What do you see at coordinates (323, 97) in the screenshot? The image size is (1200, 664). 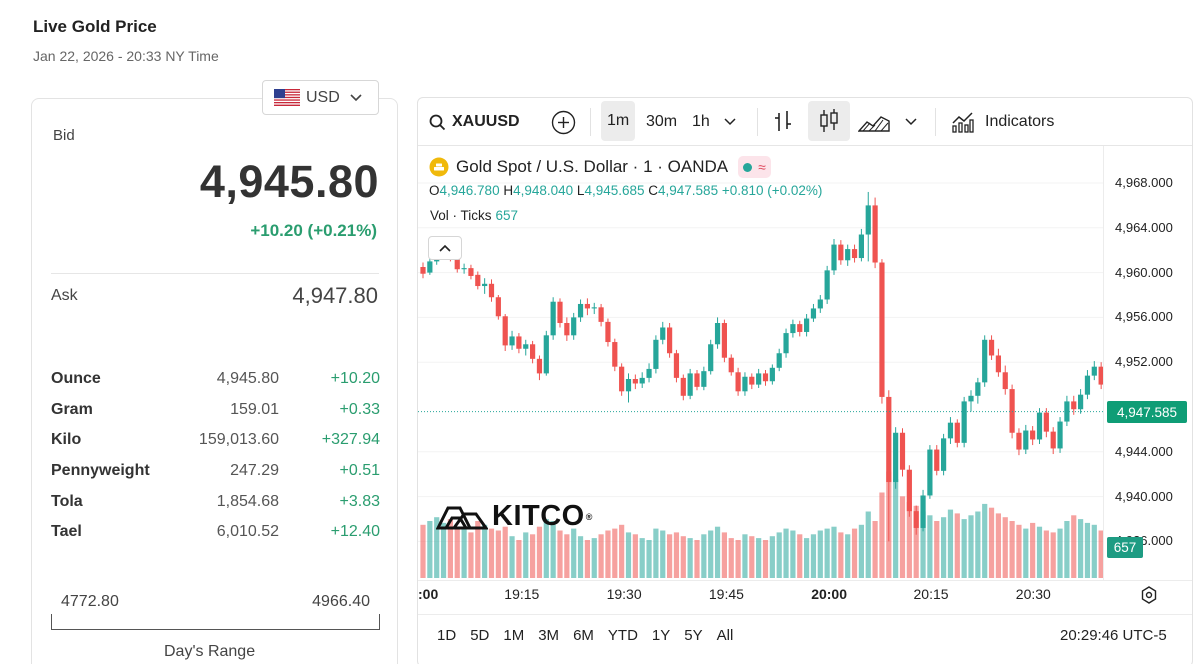 I see `currency-label: USD` at bounding box center [323, 97].